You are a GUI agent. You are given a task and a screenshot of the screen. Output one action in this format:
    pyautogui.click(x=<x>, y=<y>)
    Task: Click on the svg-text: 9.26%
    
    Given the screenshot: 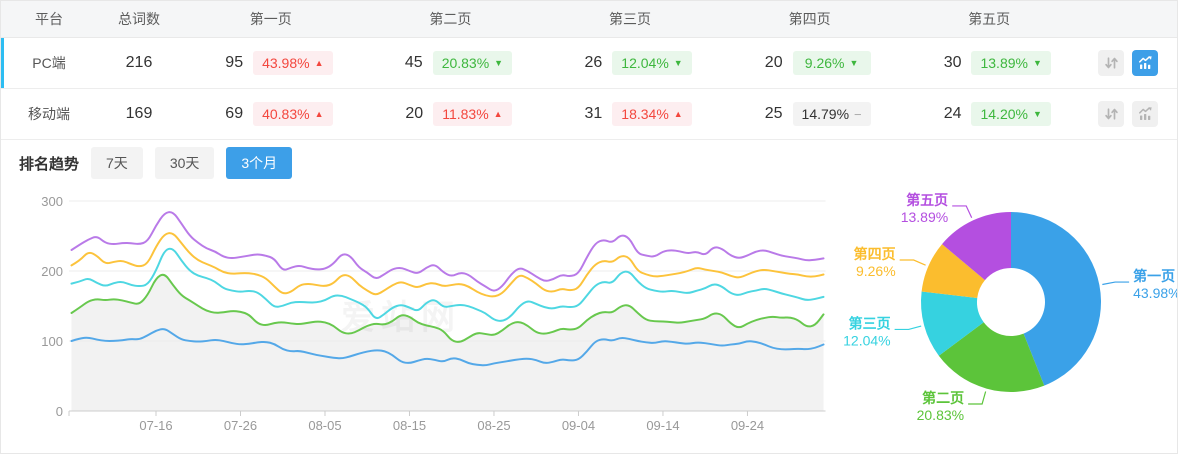 What is the action you would take?
    pyautogui.click(x=876, y=271)
    